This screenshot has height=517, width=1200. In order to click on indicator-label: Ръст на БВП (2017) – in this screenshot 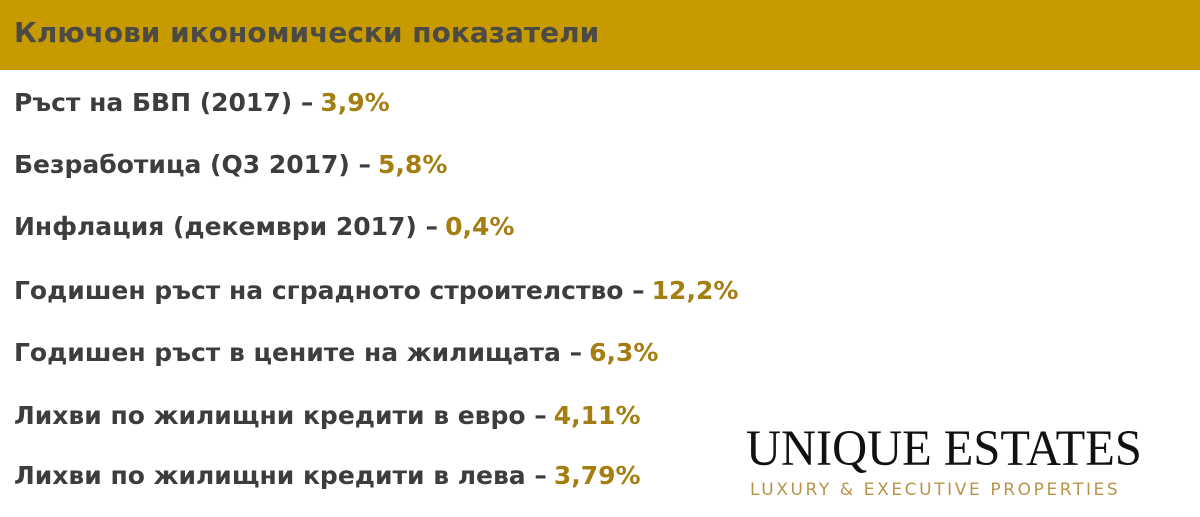, I will do `click(164, 102)`.